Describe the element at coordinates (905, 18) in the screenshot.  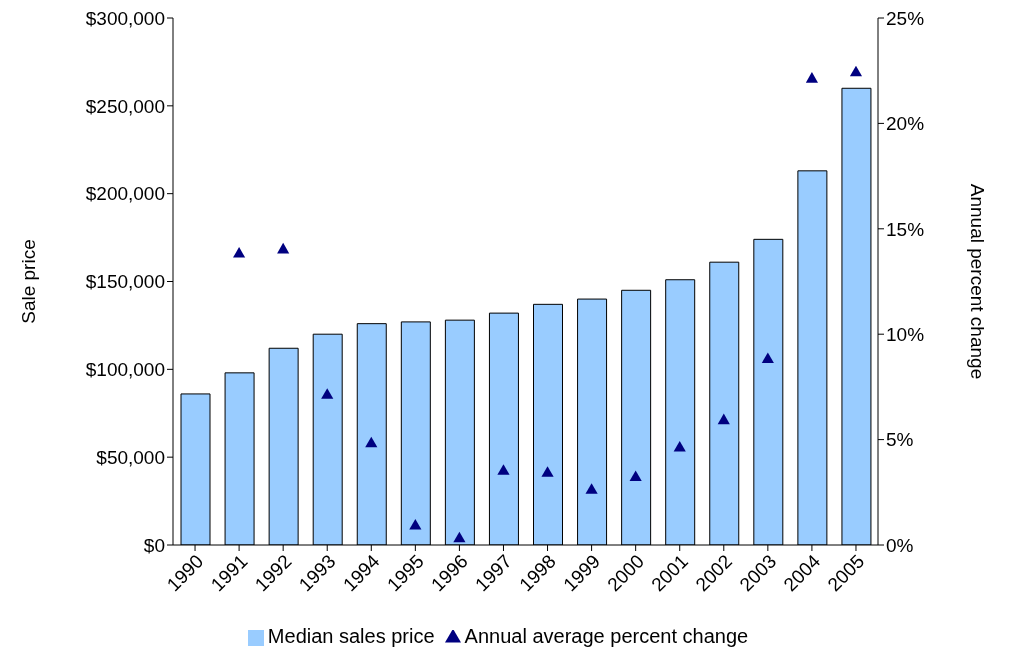
I see `y2-tick-label: 25%` at that location.